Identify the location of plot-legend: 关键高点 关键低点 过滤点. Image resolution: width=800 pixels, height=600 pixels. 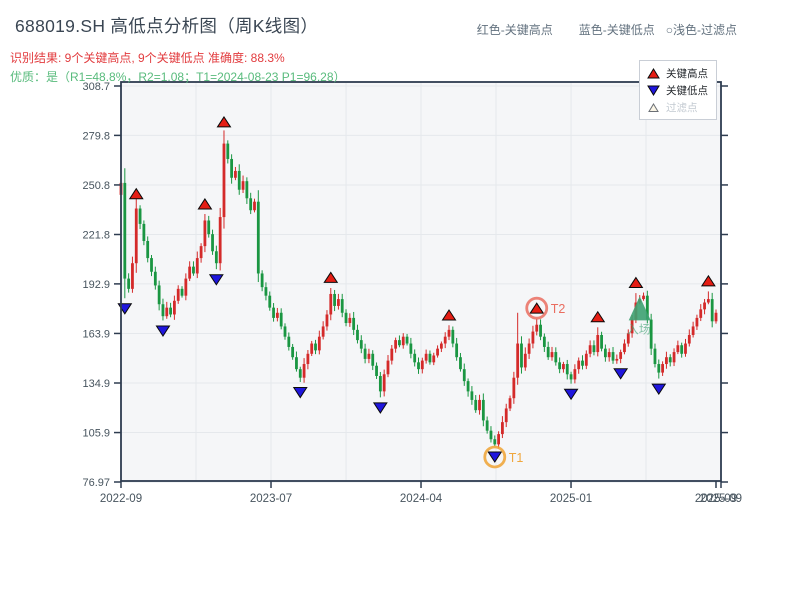
(678, 90).